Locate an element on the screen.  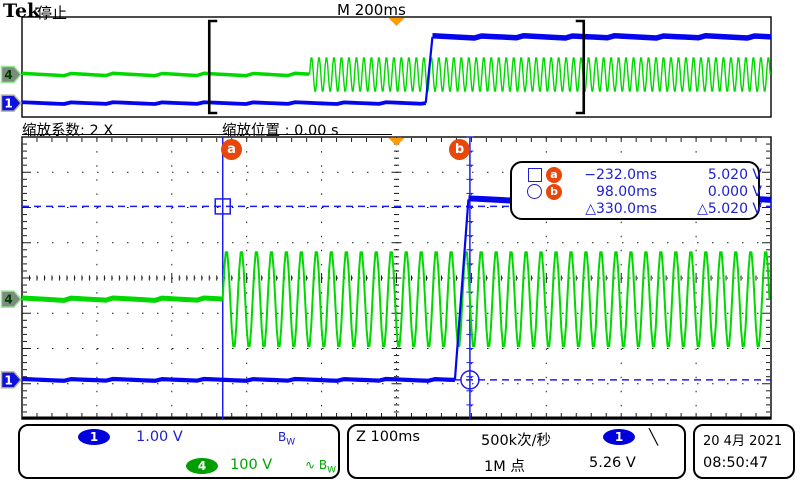
ch4-coupling-icon: ∿ BW is located at coordinates (321, 467).